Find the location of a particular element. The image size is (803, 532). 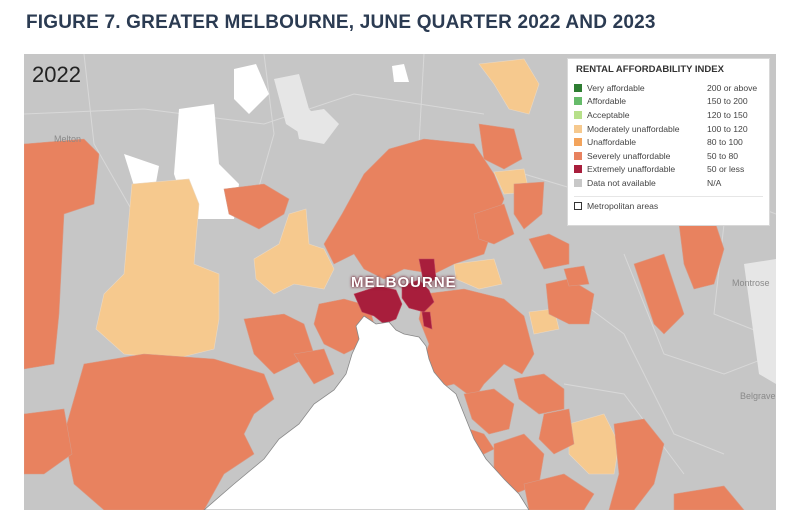

legend-range: 100 to 120 is located at coordinates (727, 128).